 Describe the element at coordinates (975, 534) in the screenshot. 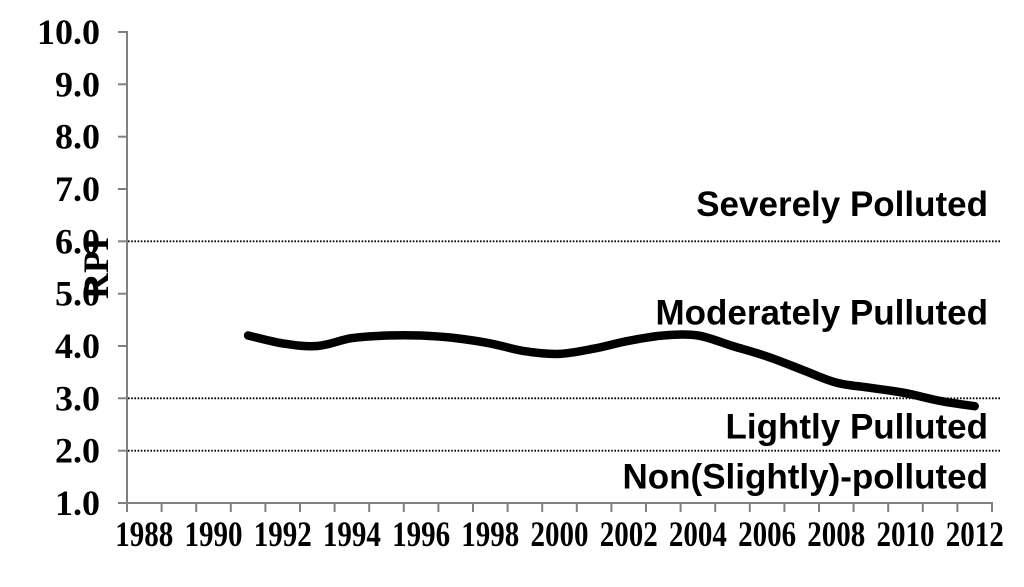

I see `x-tick-label: 2012` at that location.